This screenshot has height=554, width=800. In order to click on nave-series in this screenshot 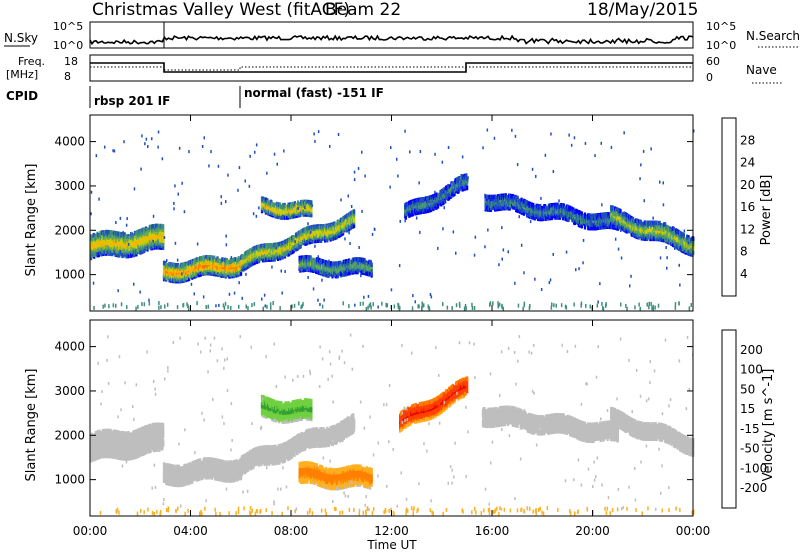, I will do `click(391, 68)`.